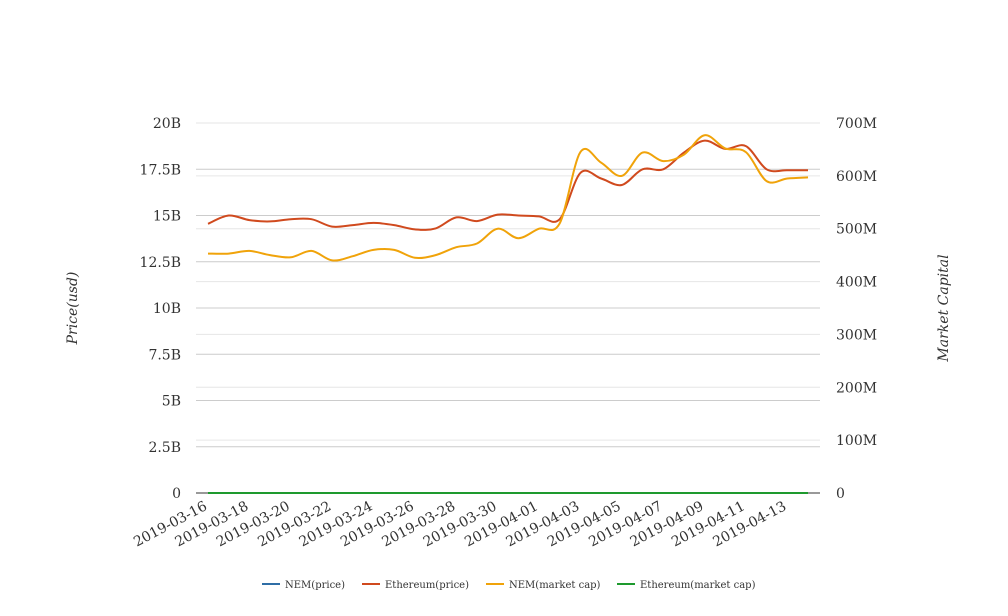  I want to click on y-left-tick-label: 20B, so click(167, 124).